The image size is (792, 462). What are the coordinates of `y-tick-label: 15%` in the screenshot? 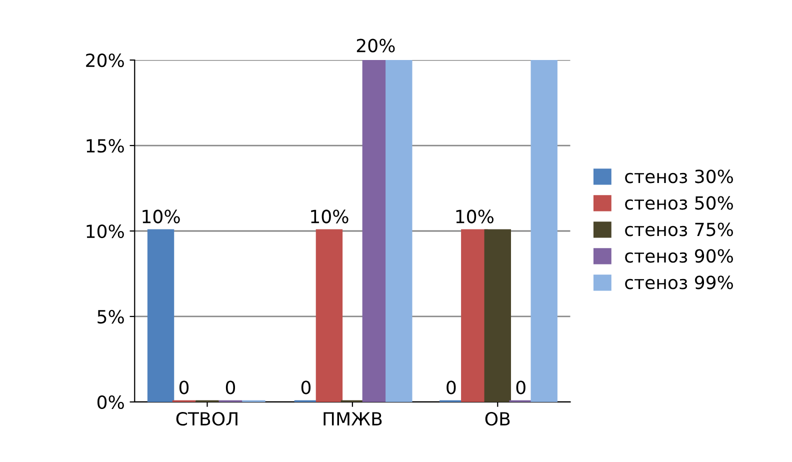 It's located at (105, 145).